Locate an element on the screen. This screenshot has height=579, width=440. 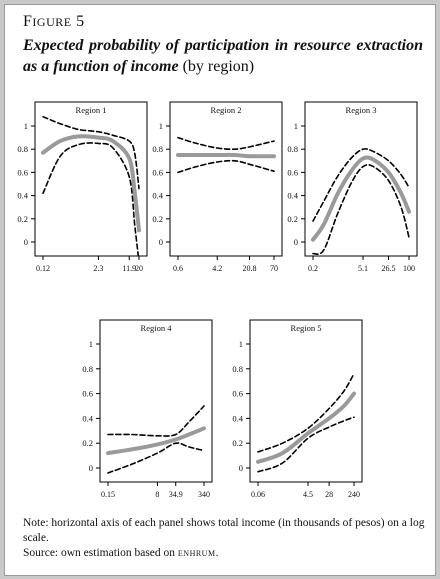
panel-4-x-tick-label: 34.9 is located at coordinates (176, 494).